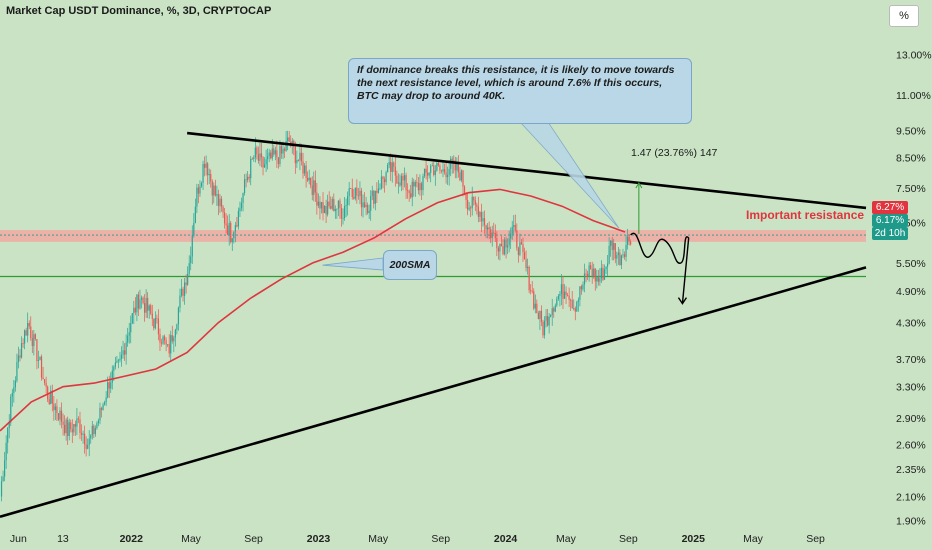 The height and width of the screenshot is (550, 932). What do you see at coordinates (904, 16) in the screenshot?
I see `unit-toggle-button: %` at bounding box center [904, 16].